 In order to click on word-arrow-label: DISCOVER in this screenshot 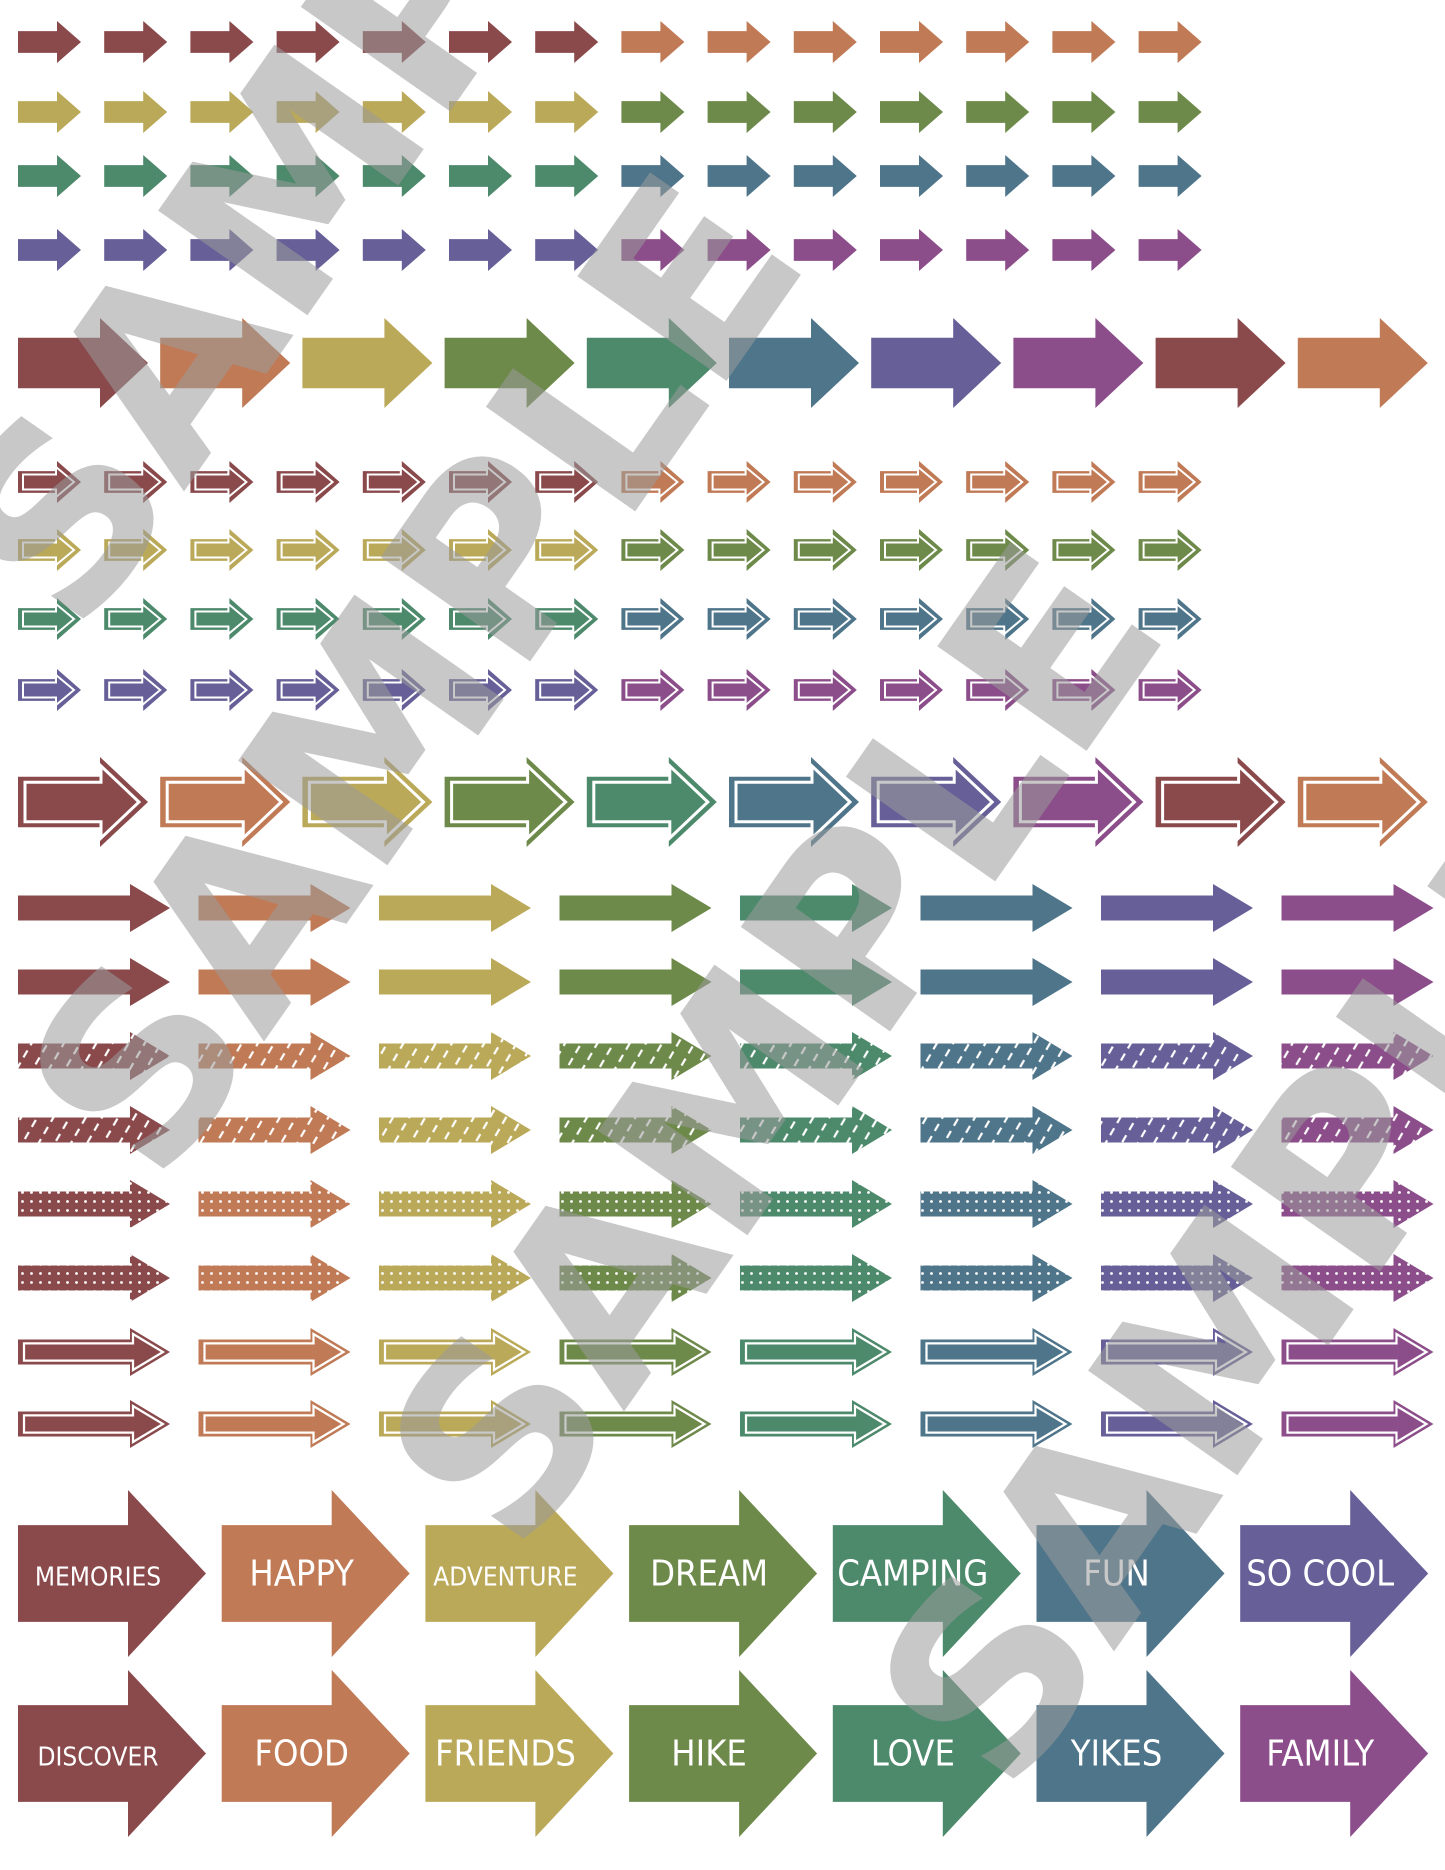, I will do `click(97, 1758)`.